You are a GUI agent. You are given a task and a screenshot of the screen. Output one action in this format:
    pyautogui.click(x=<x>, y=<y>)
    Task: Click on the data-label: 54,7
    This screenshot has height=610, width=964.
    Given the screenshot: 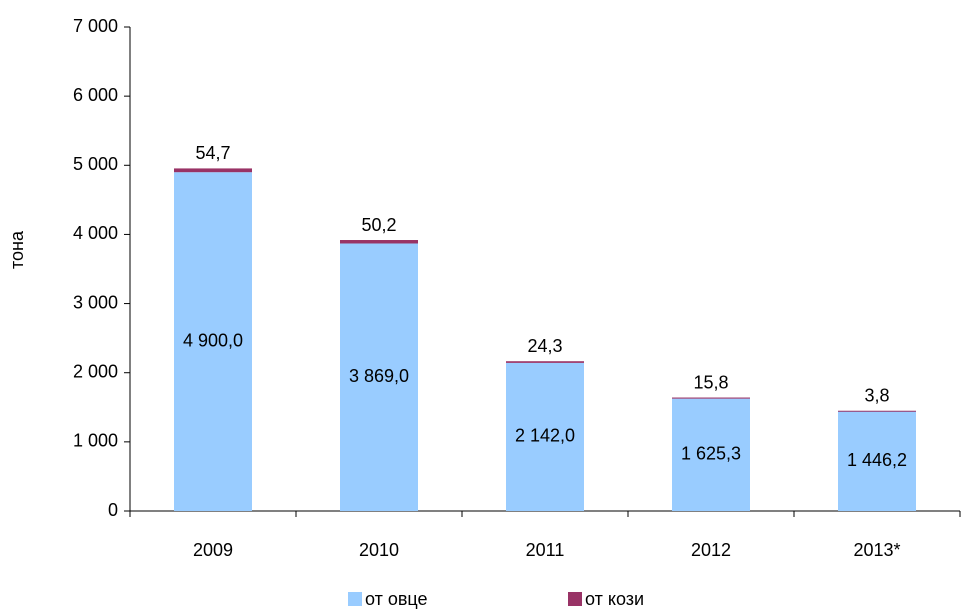 What is the action you would take?
    pyautogui.click(x=212, y=153)
    